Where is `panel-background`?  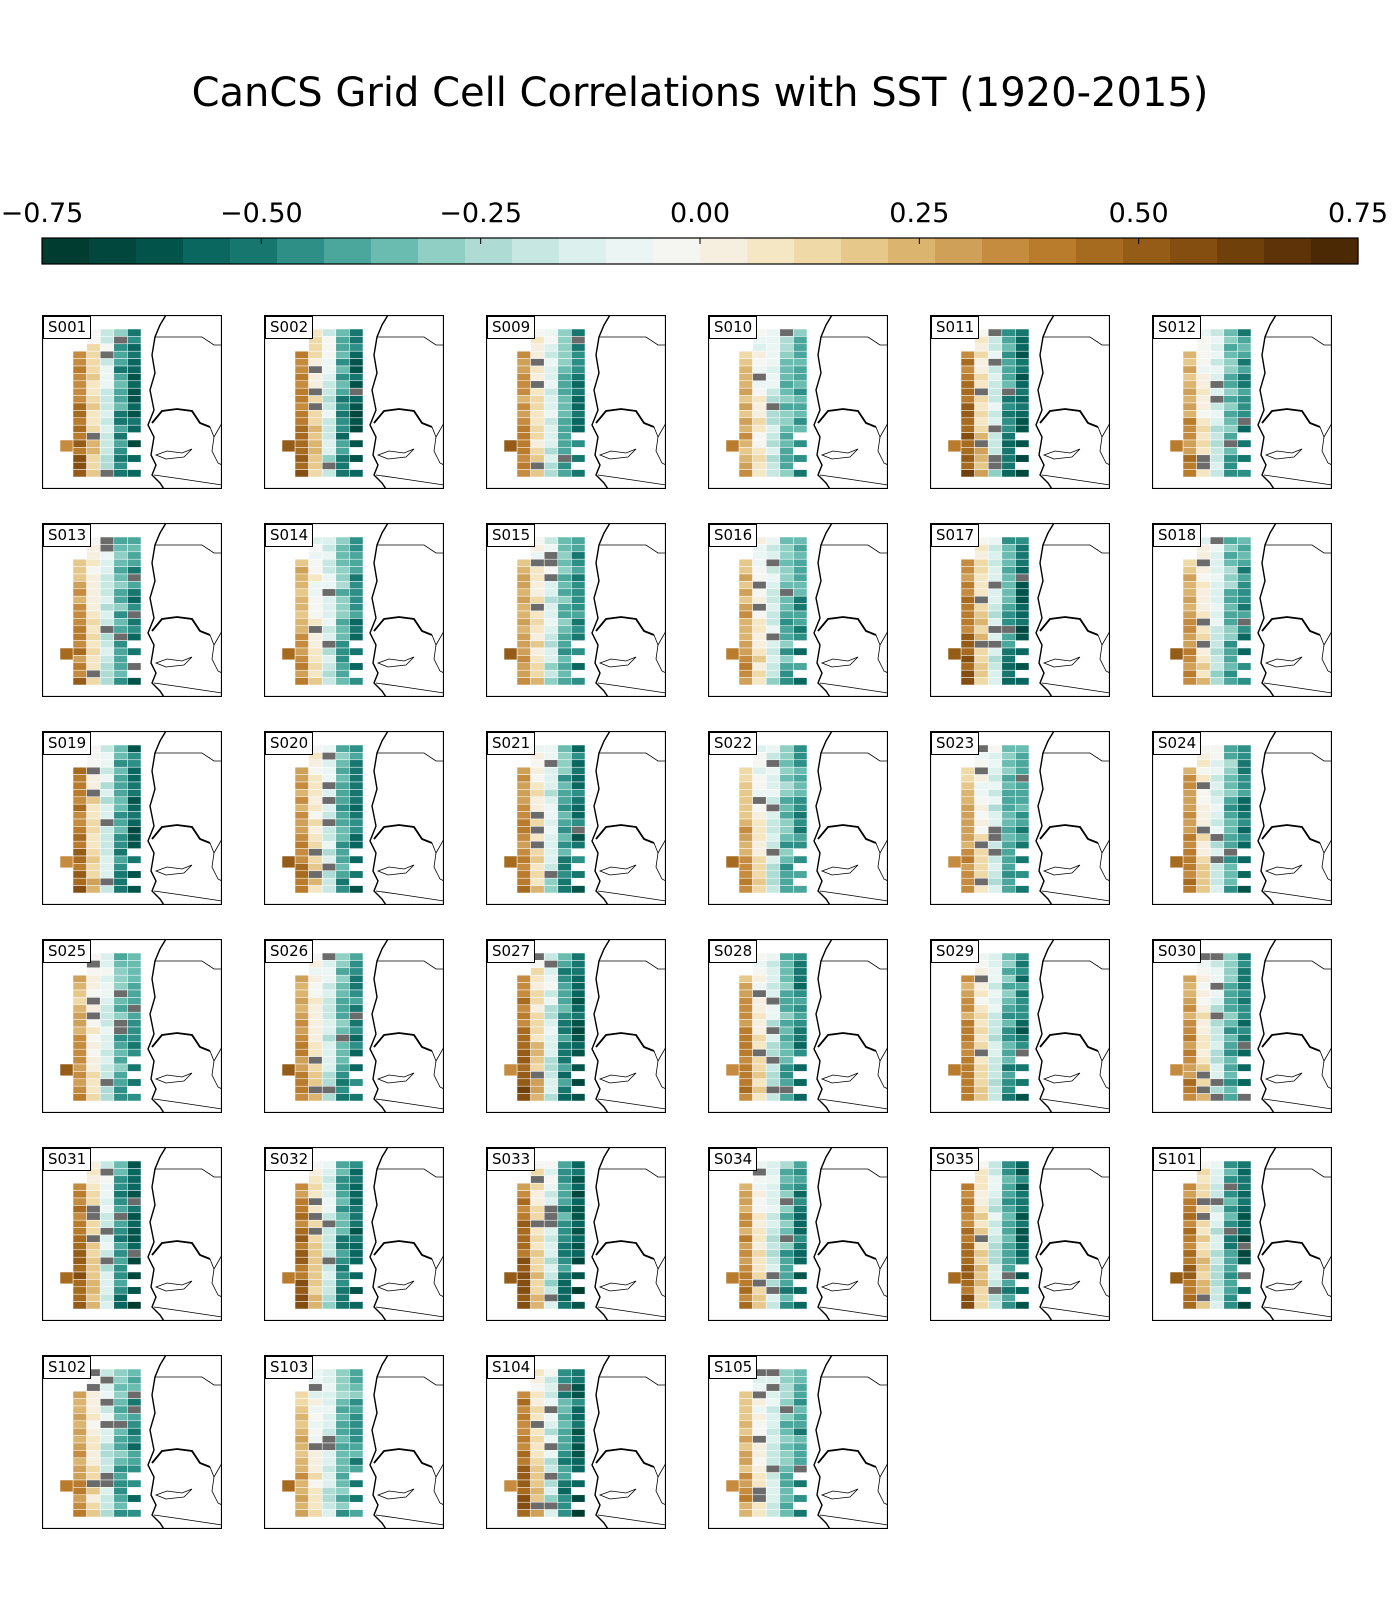
panel-background is located at coordinates (354, 1026).